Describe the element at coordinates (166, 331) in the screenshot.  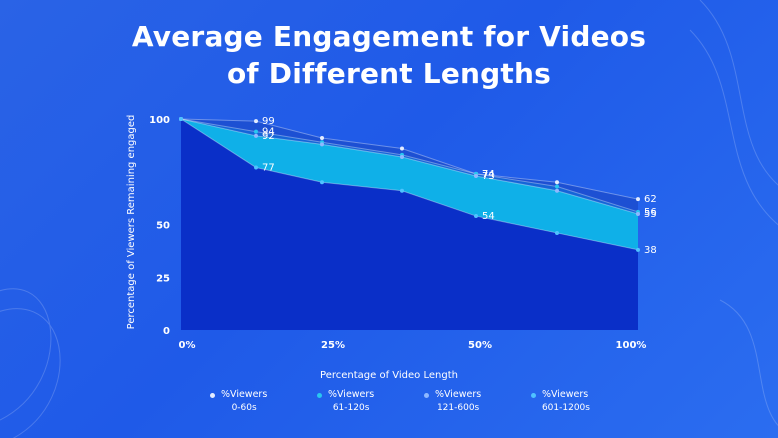
I see `y-tick-label: 0` at that location.